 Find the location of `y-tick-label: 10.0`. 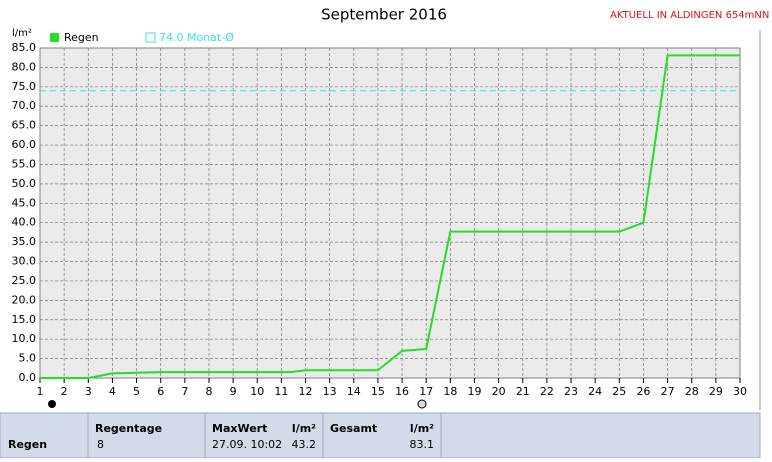

y-tick-label: 10.0 is located at coordinates (24, 338).